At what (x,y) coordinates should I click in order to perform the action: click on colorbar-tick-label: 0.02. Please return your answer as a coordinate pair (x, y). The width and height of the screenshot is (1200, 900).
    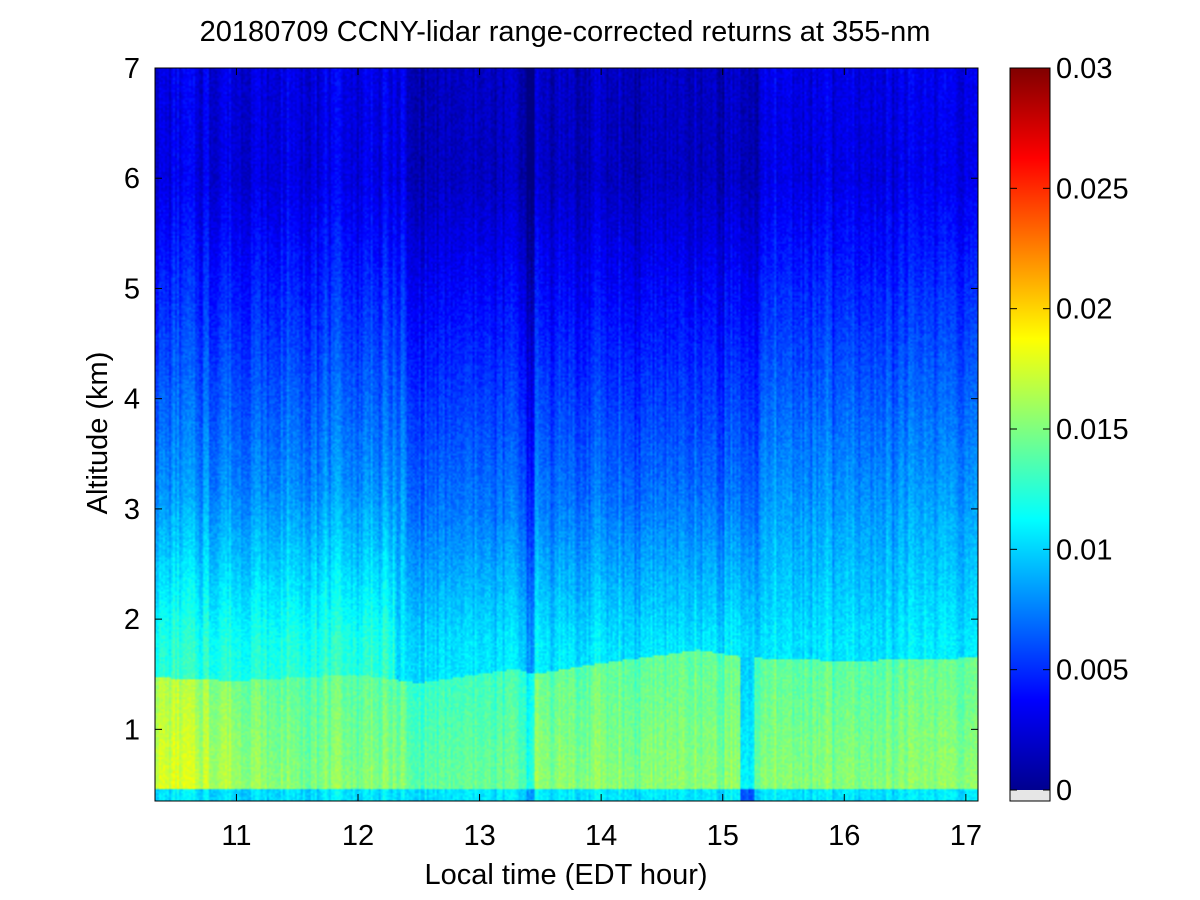
    Looking at the image, I should click on (1084, 310).